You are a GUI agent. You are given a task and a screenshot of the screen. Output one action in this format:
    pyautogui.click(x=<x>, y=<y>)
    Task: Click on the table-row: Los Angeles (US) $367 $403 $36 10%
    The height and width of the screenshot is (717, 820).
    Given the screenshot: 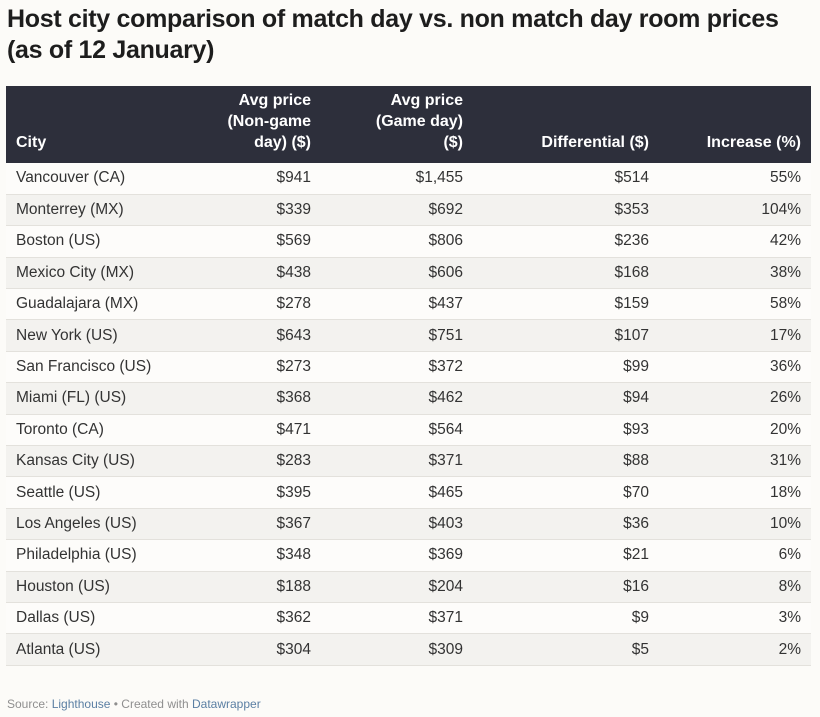 What is the action you would take?
    pyautogui.click(x=408, y=524)
    